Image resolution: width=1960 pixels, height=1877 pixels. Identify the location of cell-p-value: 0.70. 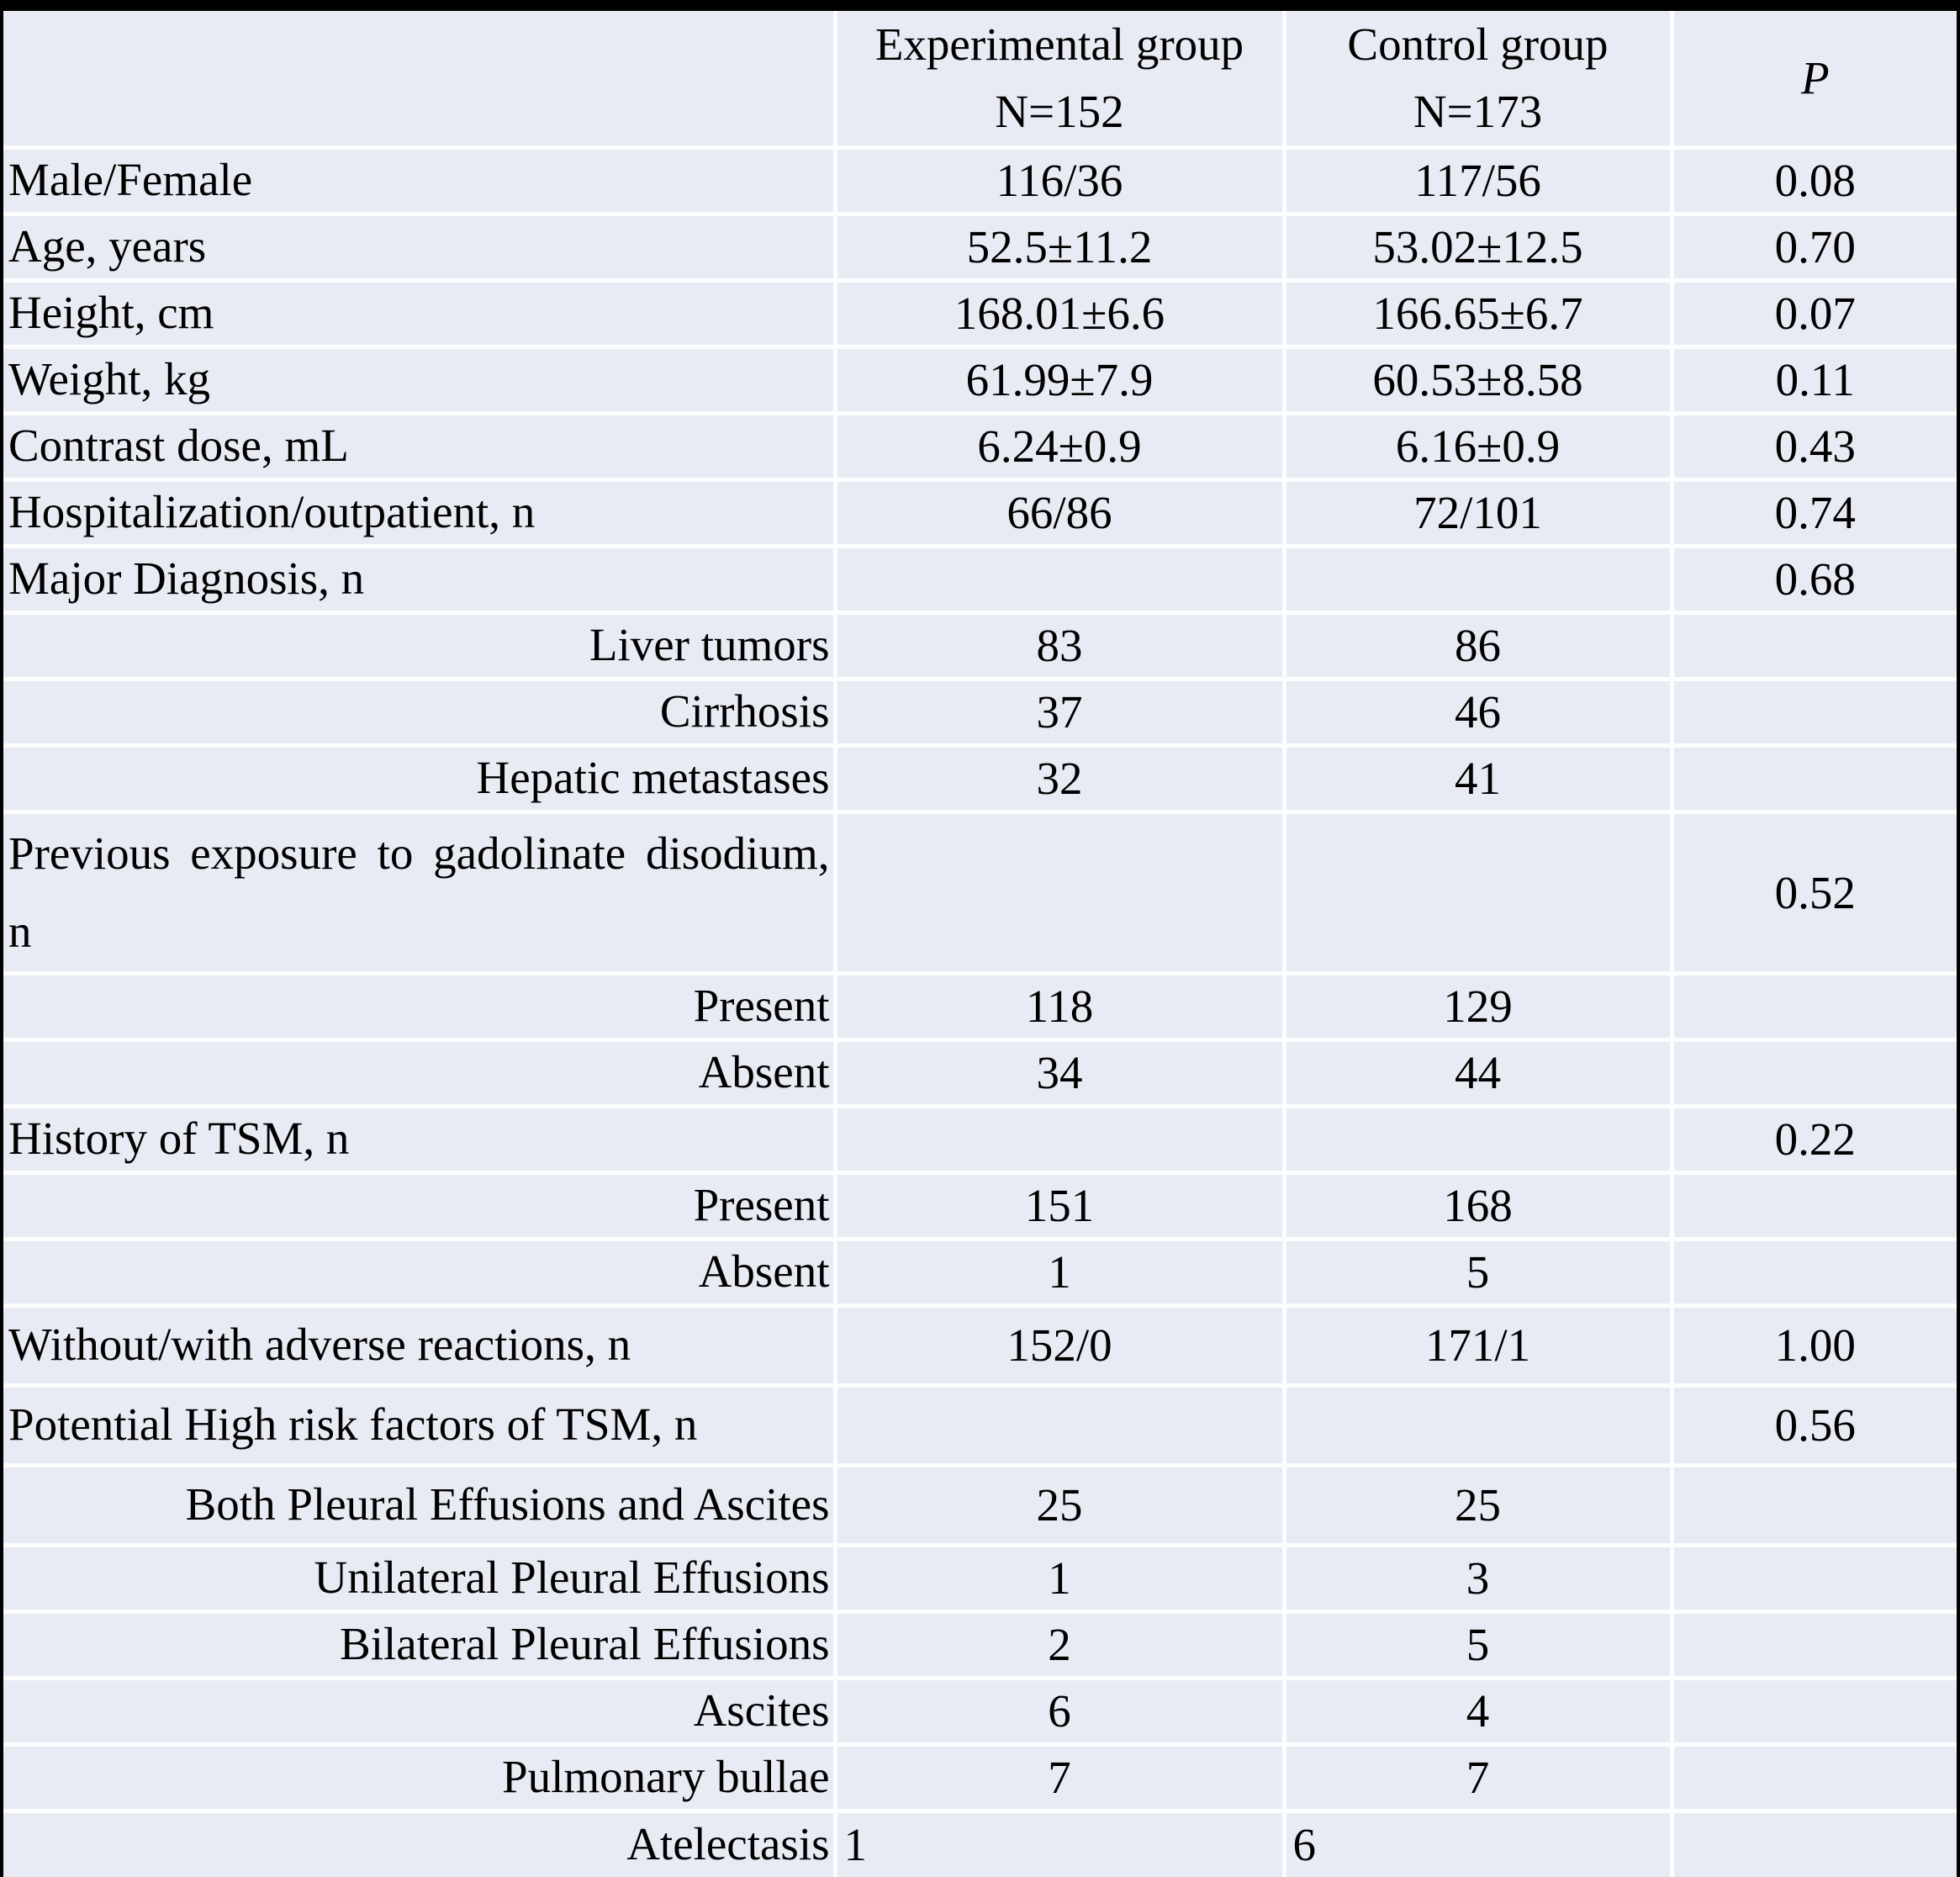
(1813, 247).